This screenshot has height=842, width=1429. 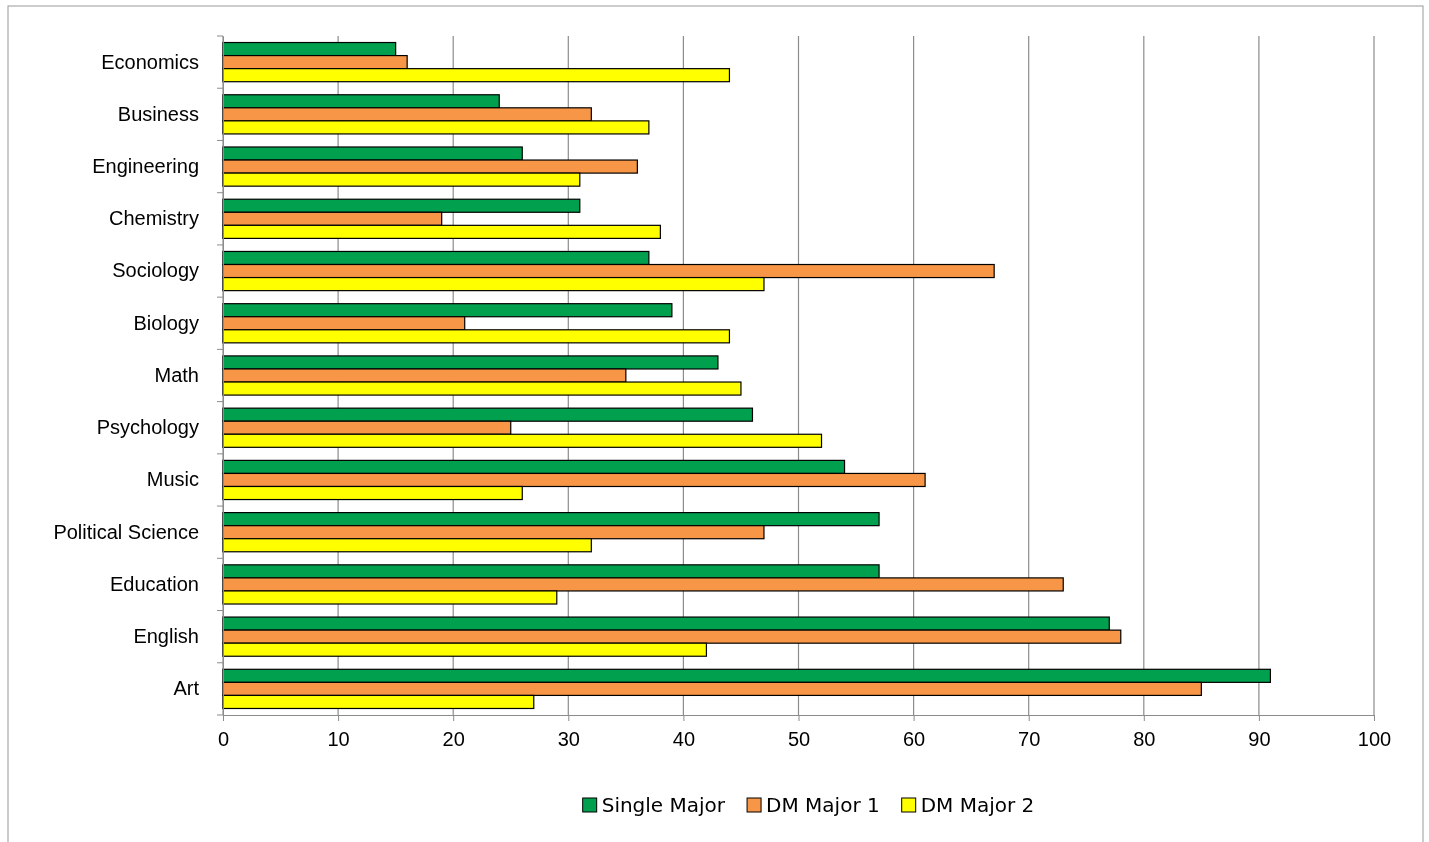 What do you see at coordinates (1374, 739) in the screenshot?
I see `x-tick-label: 100` at bounding box center [1374, 739].